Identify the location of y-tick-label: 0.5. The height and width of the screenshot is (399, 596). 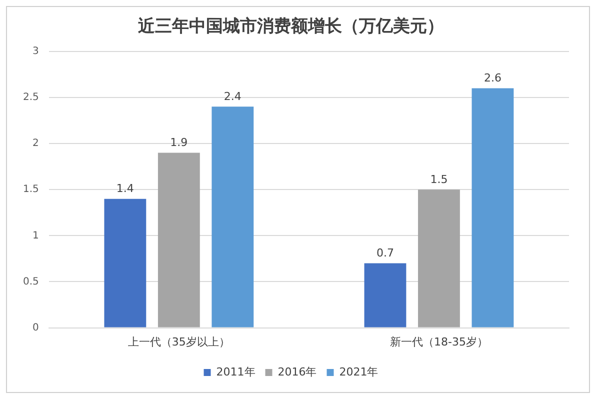
(30, 282).